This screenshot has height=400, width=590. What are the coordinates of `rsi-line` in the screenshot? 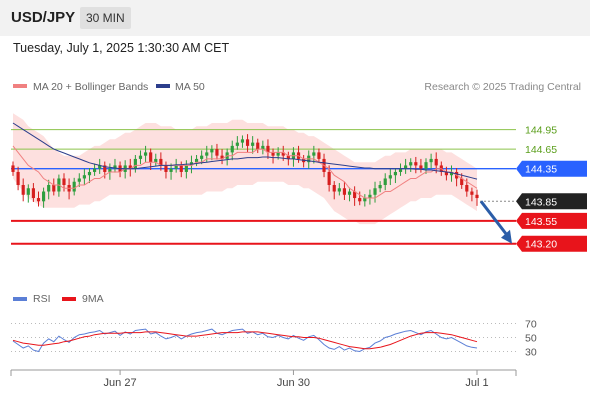 It's located at (245, 340).